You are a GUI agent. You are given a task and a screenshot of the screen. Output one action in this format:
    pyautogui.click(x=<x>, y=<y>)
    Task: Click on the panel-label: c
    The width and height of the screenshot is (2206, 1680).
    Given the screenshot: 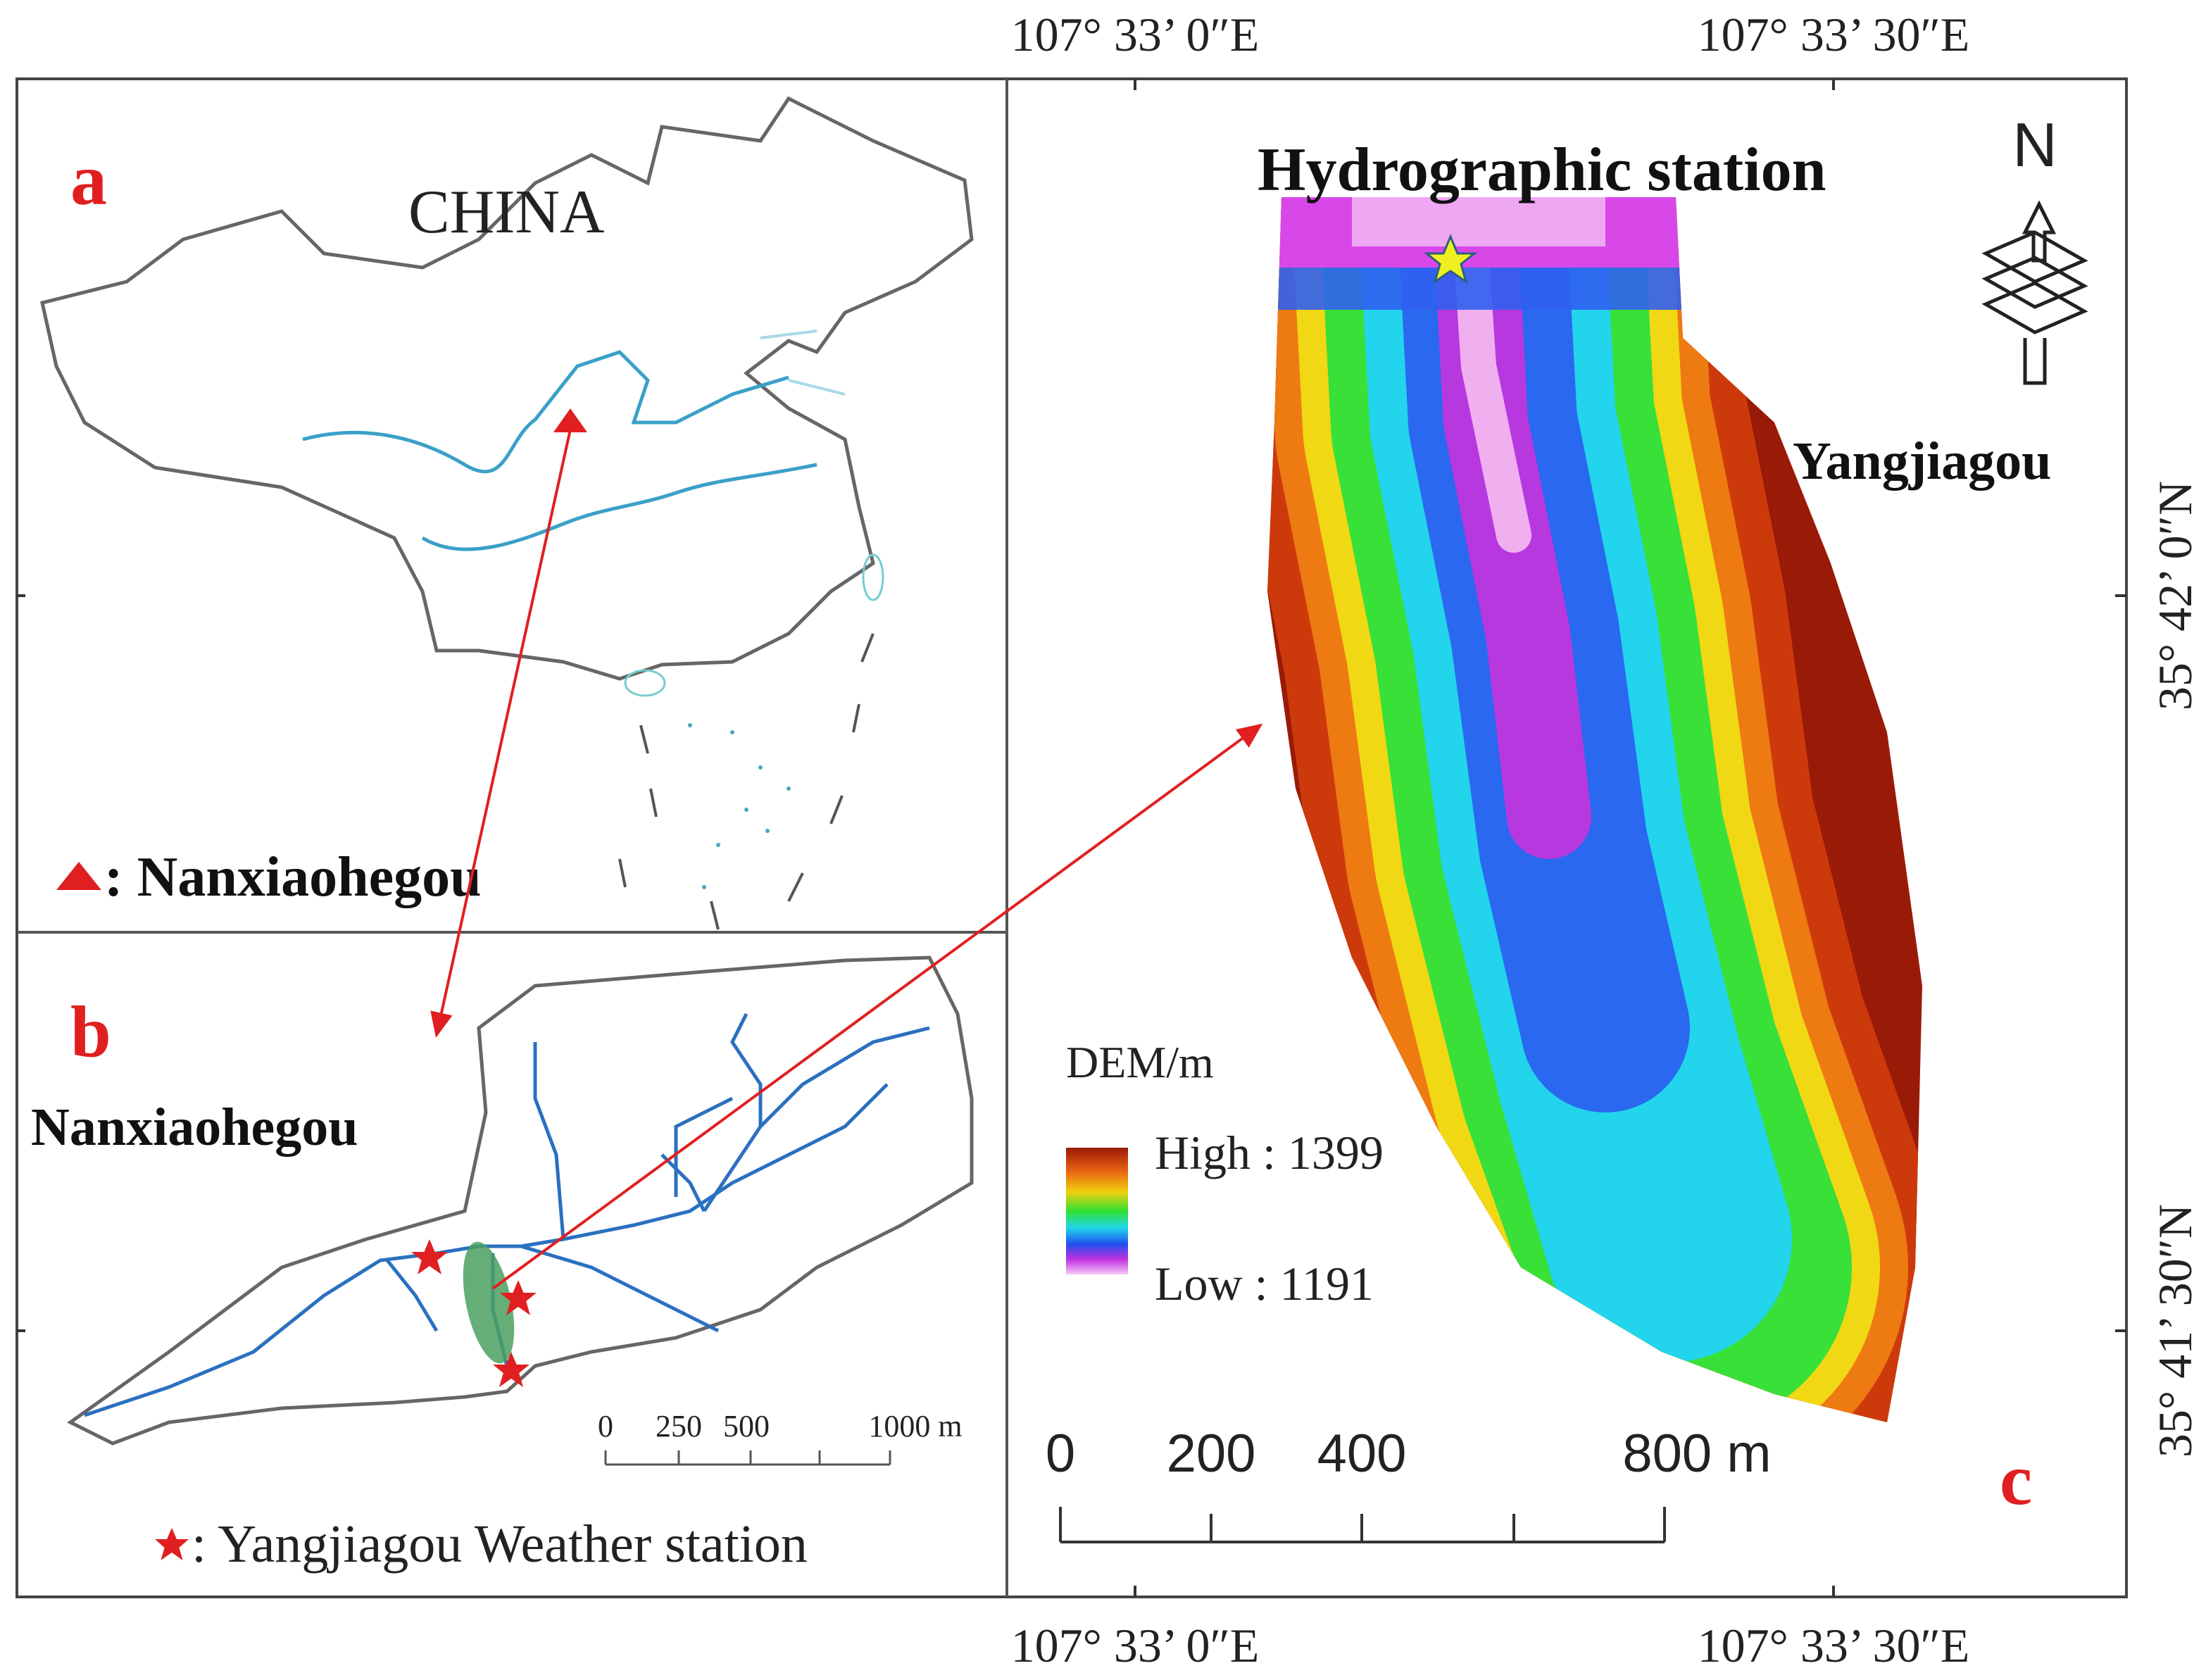 What is the action you would take?
    pyautogui.click(x=2016, y=1480)
    